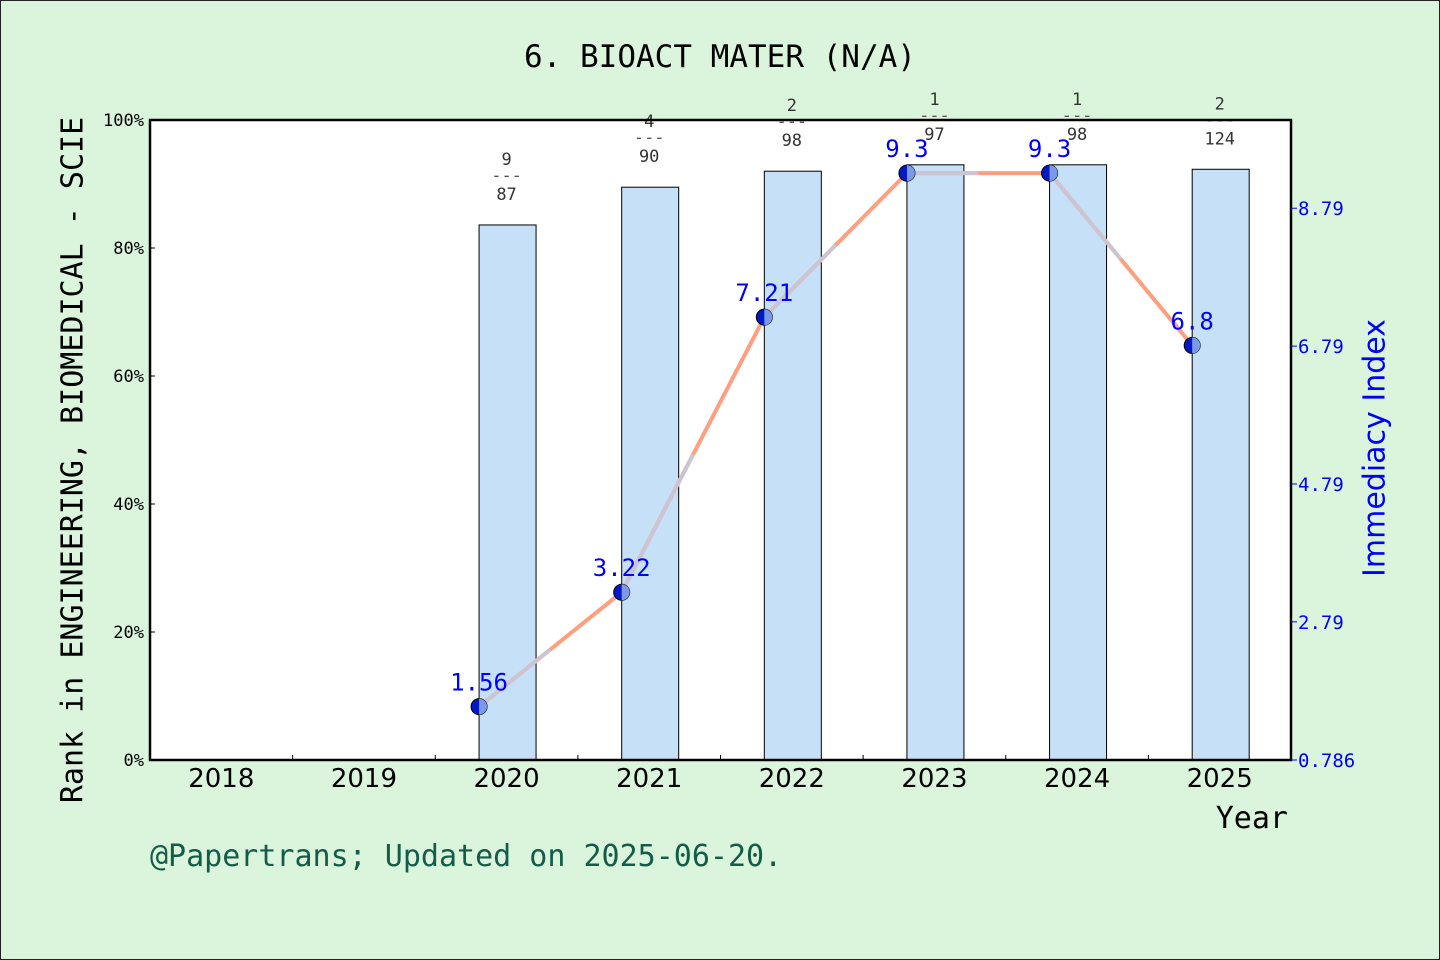 This screenshot has height=960, width=1440. Describe the element at coordinates (134, 761) in the screenshot. I see `y-tick-label: 0%` at that location.